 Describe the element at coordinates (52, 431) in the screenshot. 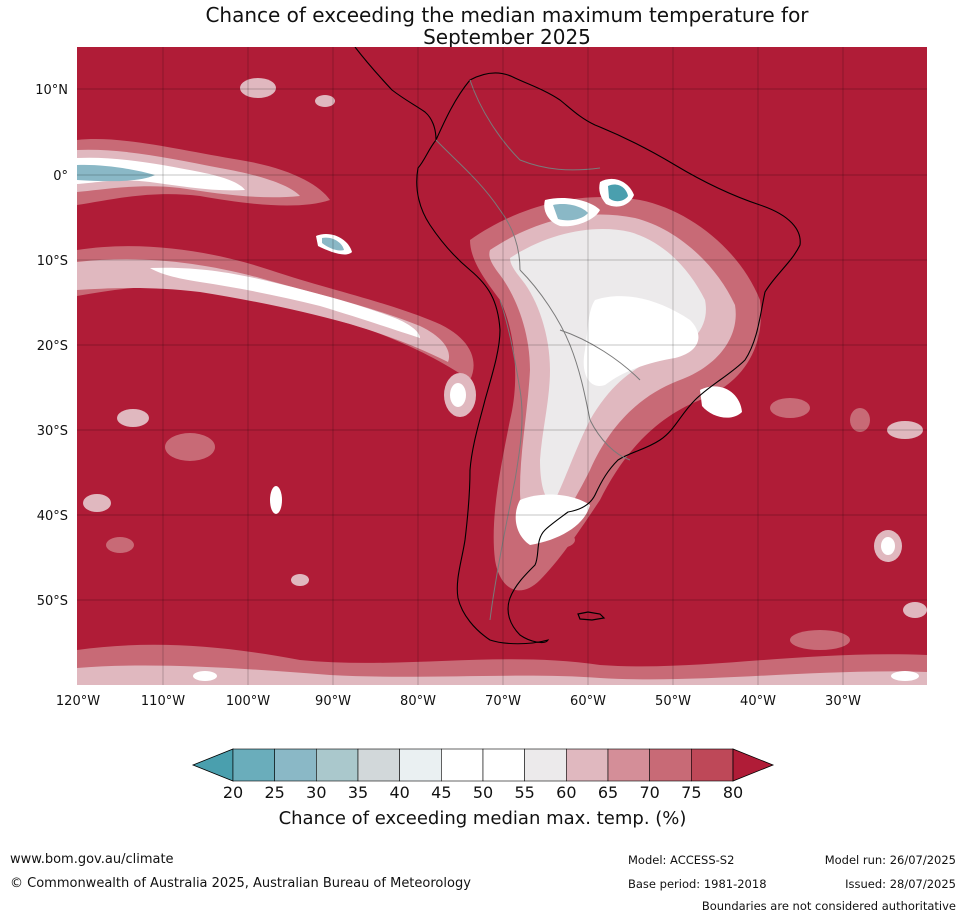

I see `lat-label-30s: 30°S` at that location.